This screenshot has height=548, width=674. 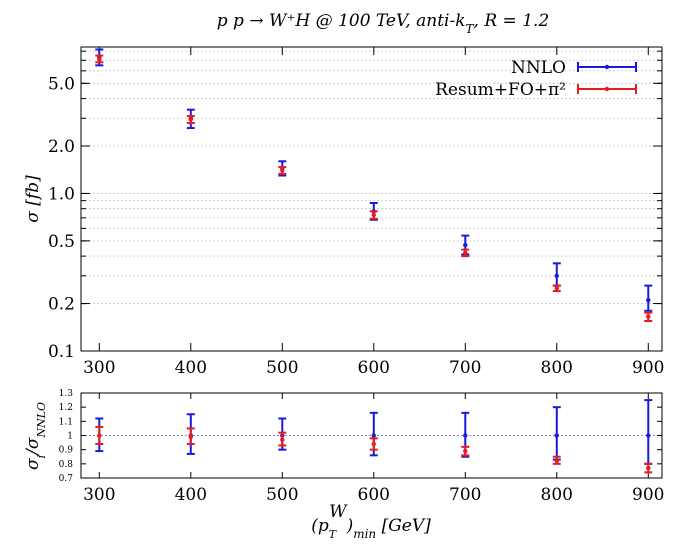 What do you see at coordinates (500, 90) in the screenshot?
I see `legend-label: Resum+FO+π²` at bounding box center [500, 90].